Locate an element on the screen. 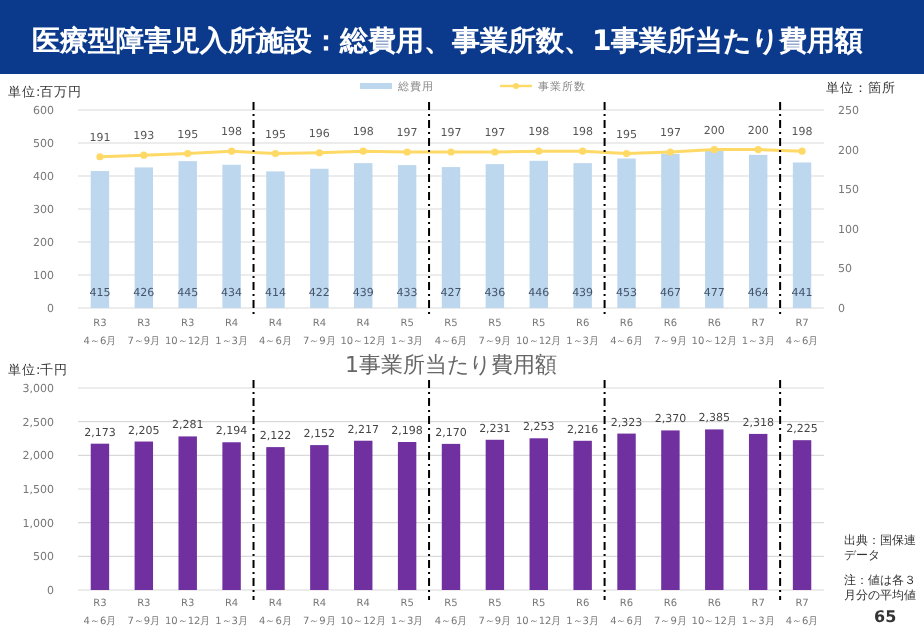 The width and height of the screenshot is (924, 640). chart-title: 医療型障害児入所施設：総費用、事業所数、1事業所当たり費用額 is located at coordinates (448, 41).